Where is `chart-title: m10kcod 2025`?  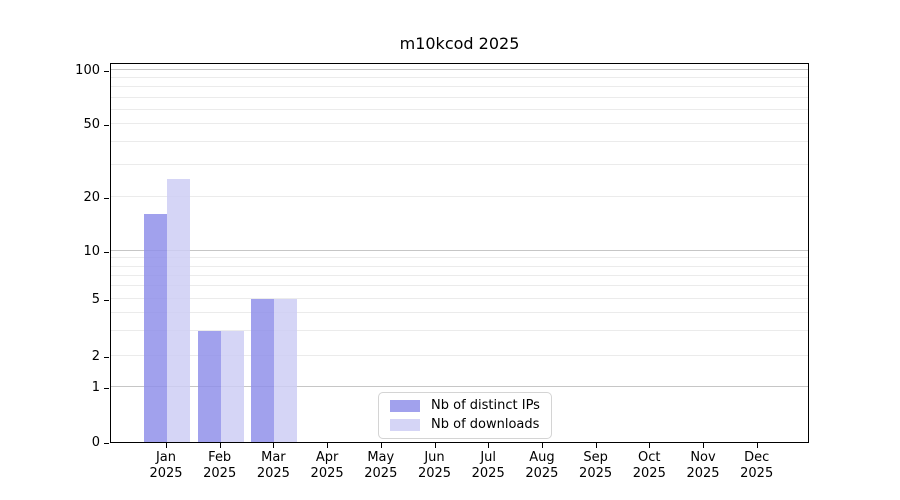
chart-title: m10kcod 2025 is located at coordinates (459, 43).